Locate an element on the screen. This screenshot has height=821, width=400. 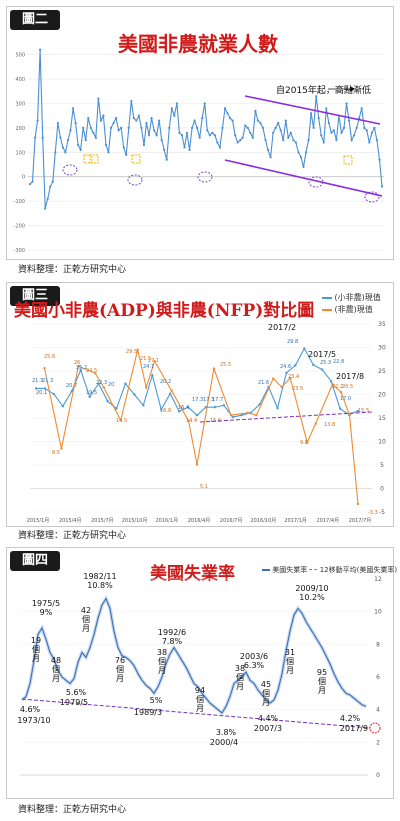
y-tick-label: -100 is located at coordinates (19, 202).